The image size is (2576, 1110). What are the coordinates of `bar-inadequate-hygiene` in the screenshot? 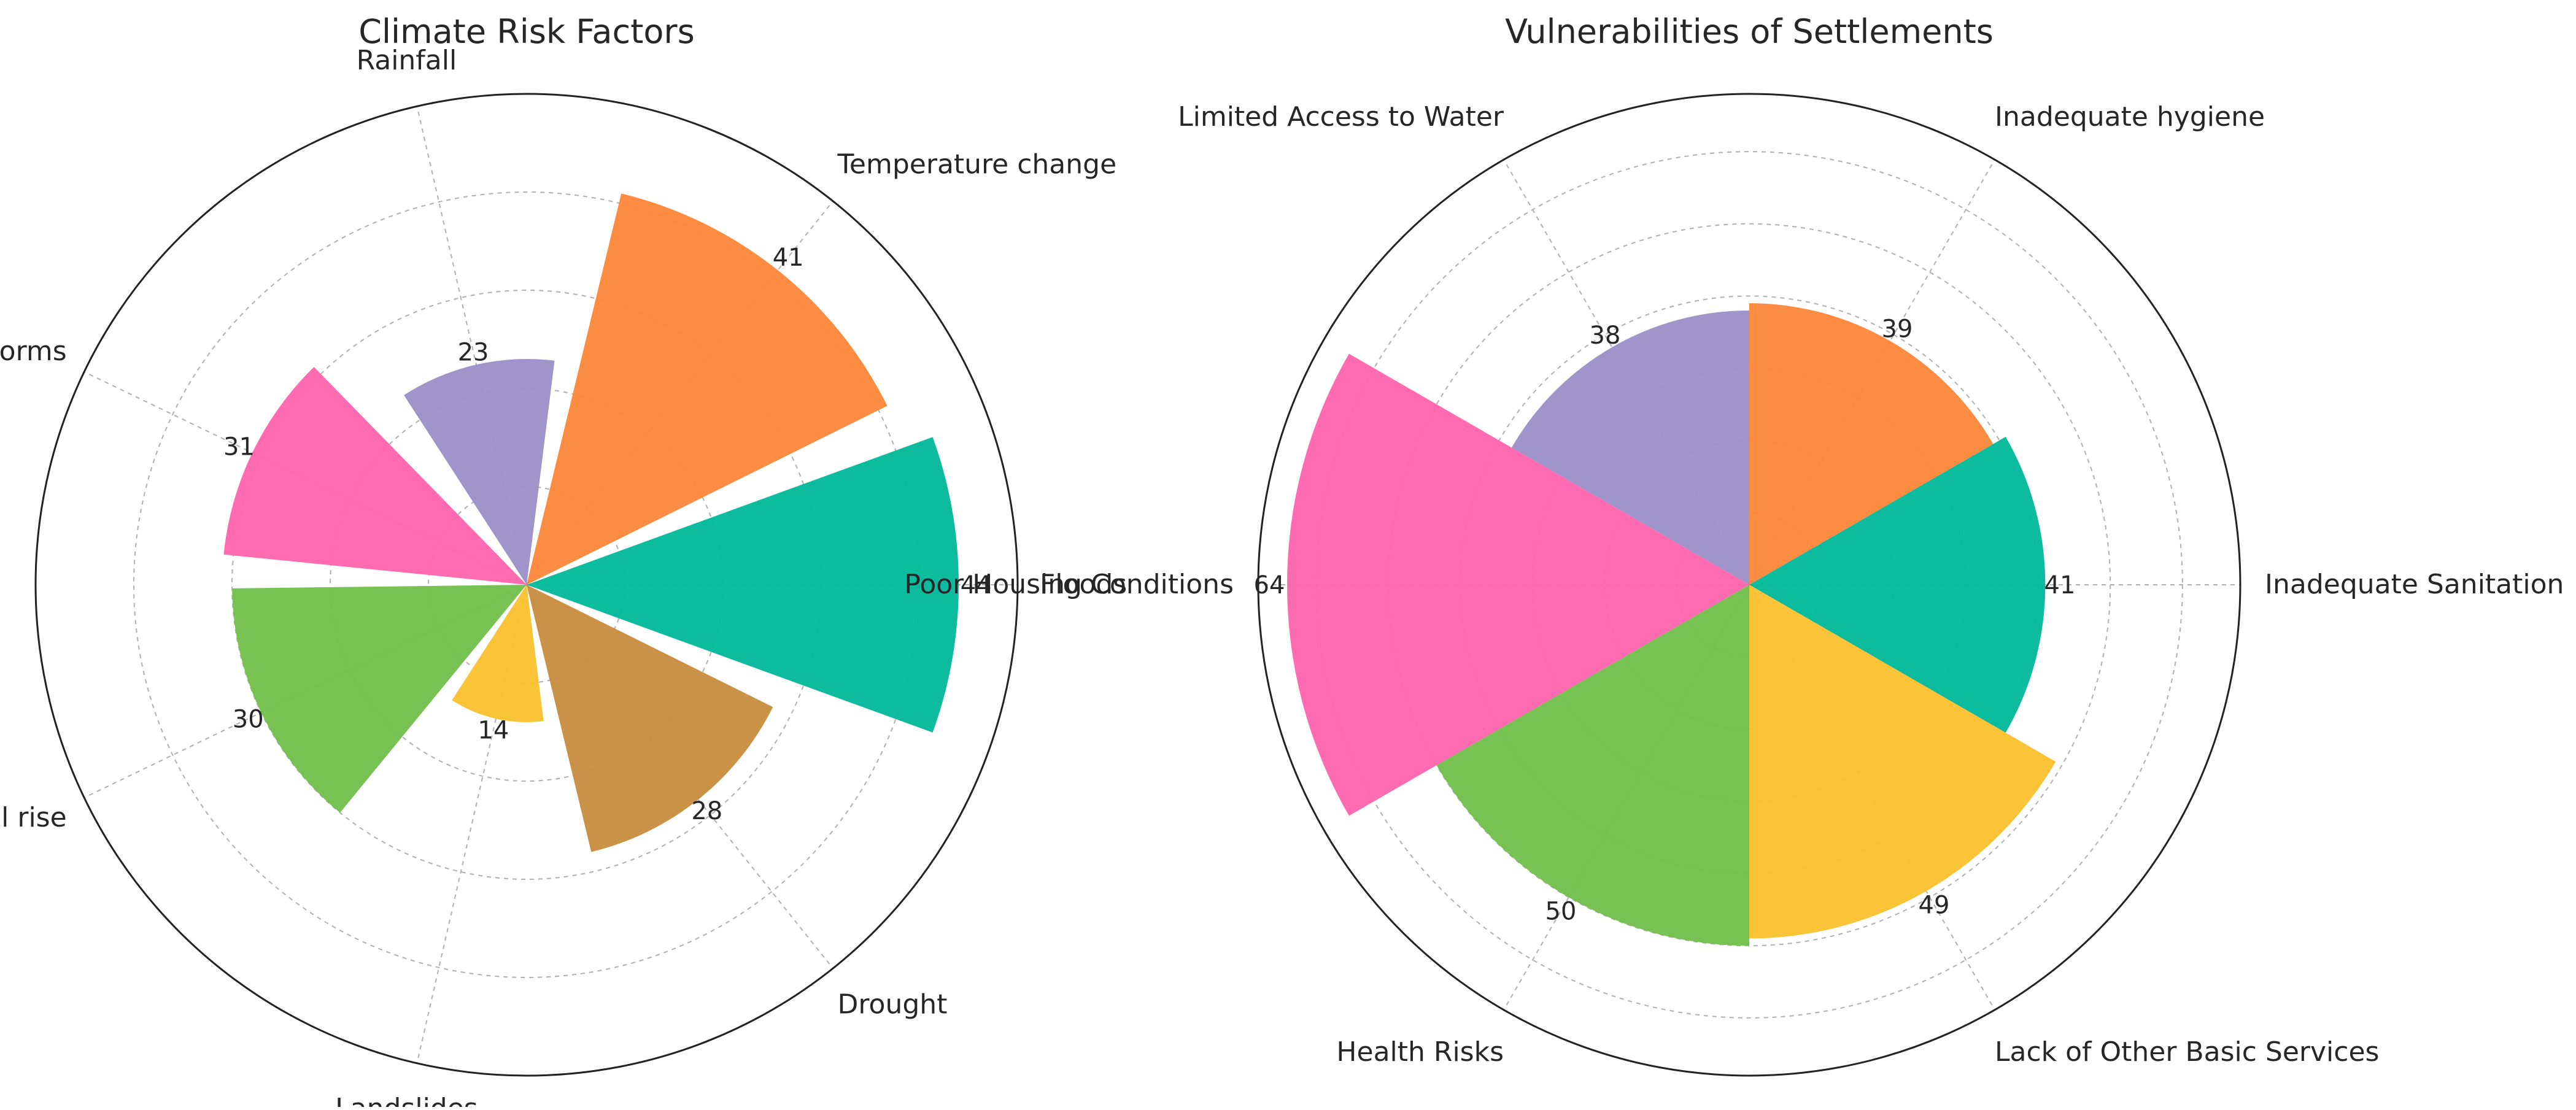 It's located at (1871, 444).